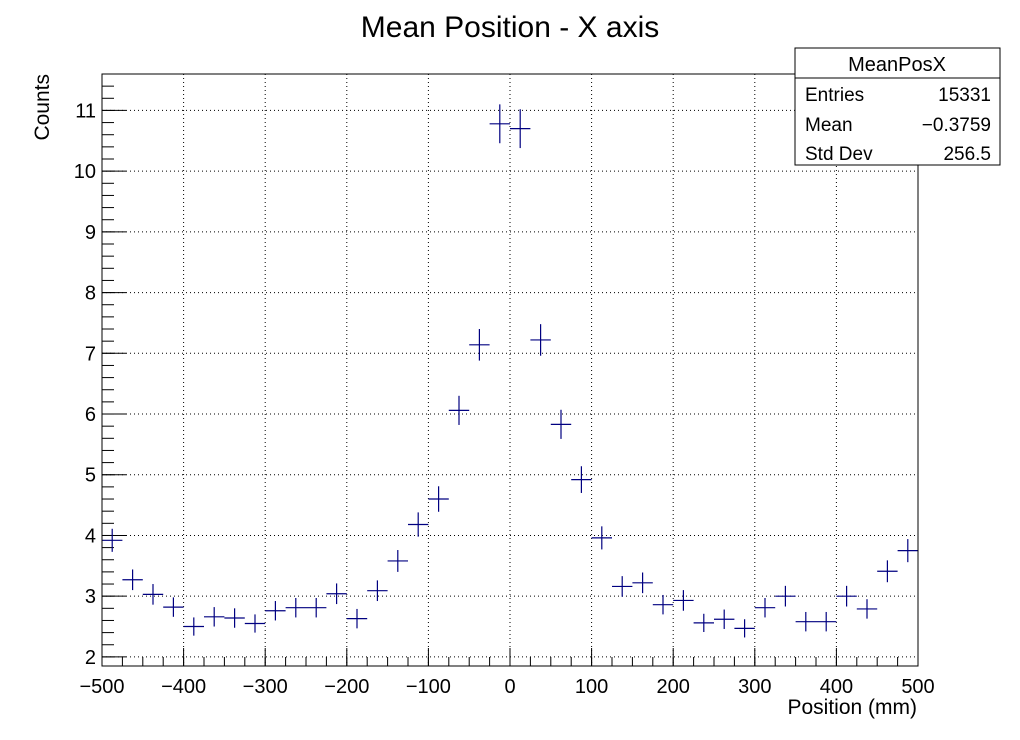 This screenshot has width=1020, height=740. What do you see at coordinates (829, 125) in the screenshot?
I see `stats-mean-label: Mean` at bounding box center [829, 125].